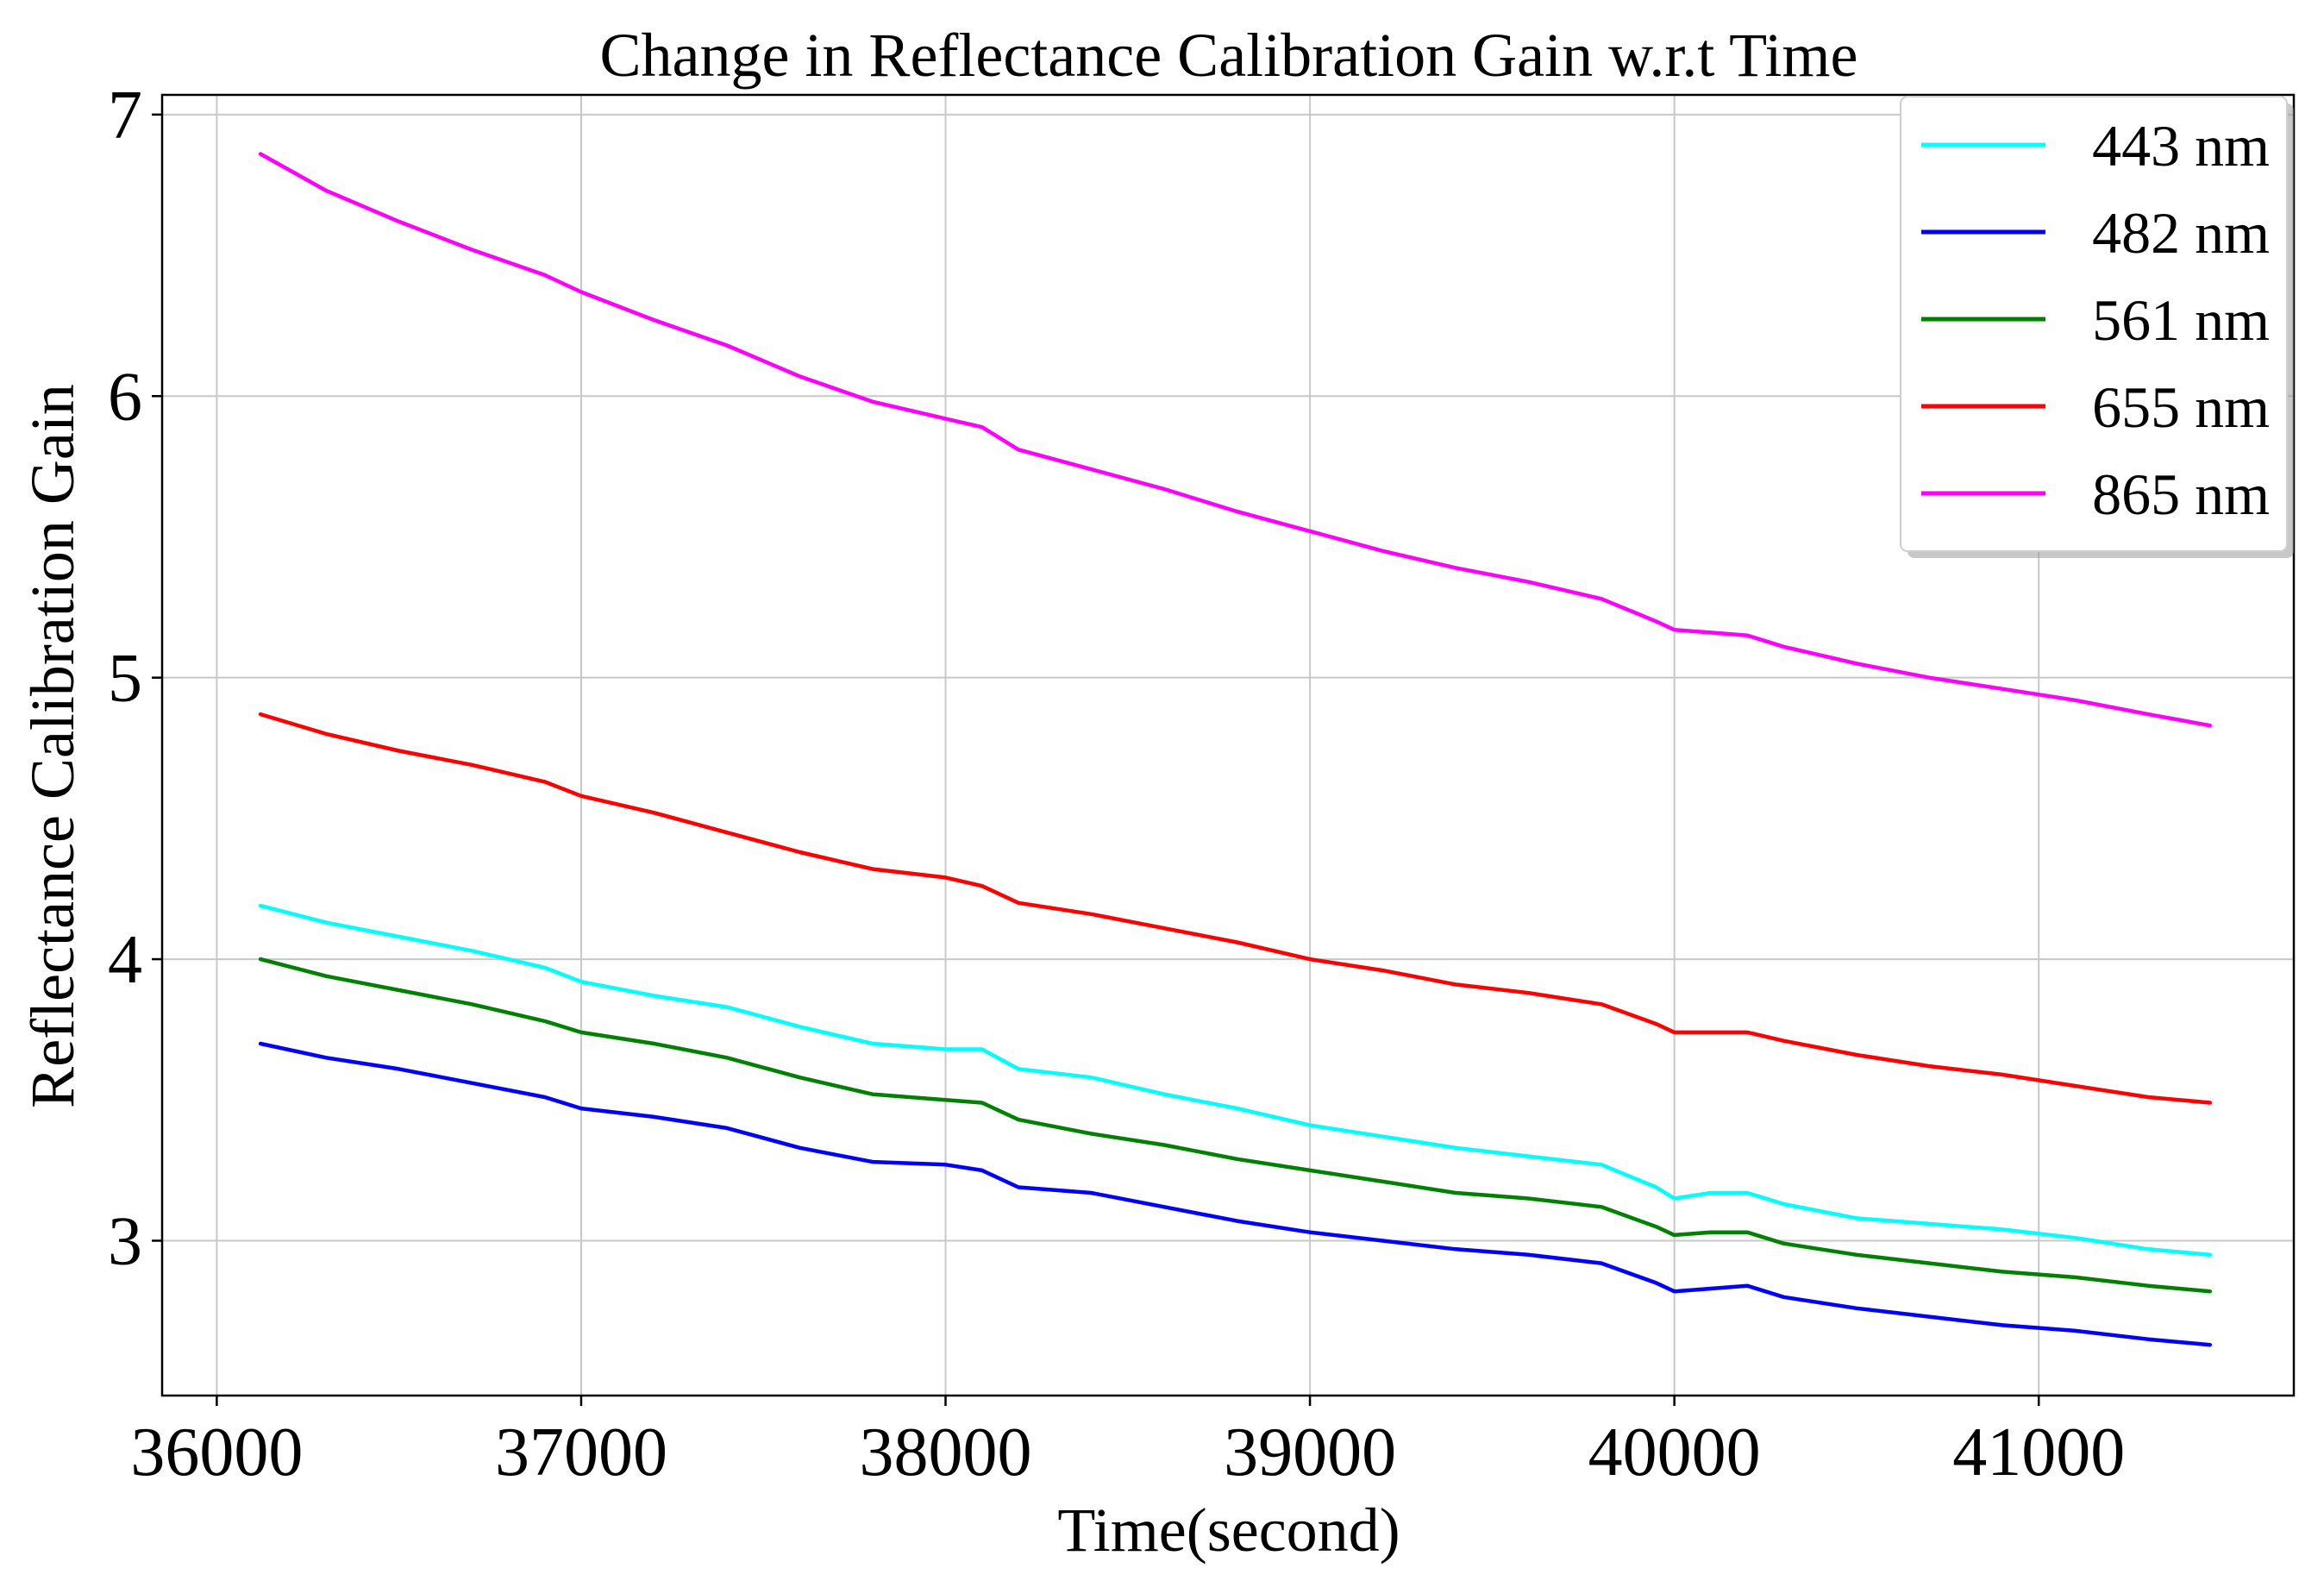  I want to click on legend-entries: 443 nm 482 nm 561 nm 655 nm 865 nm, so click(2095, 320).